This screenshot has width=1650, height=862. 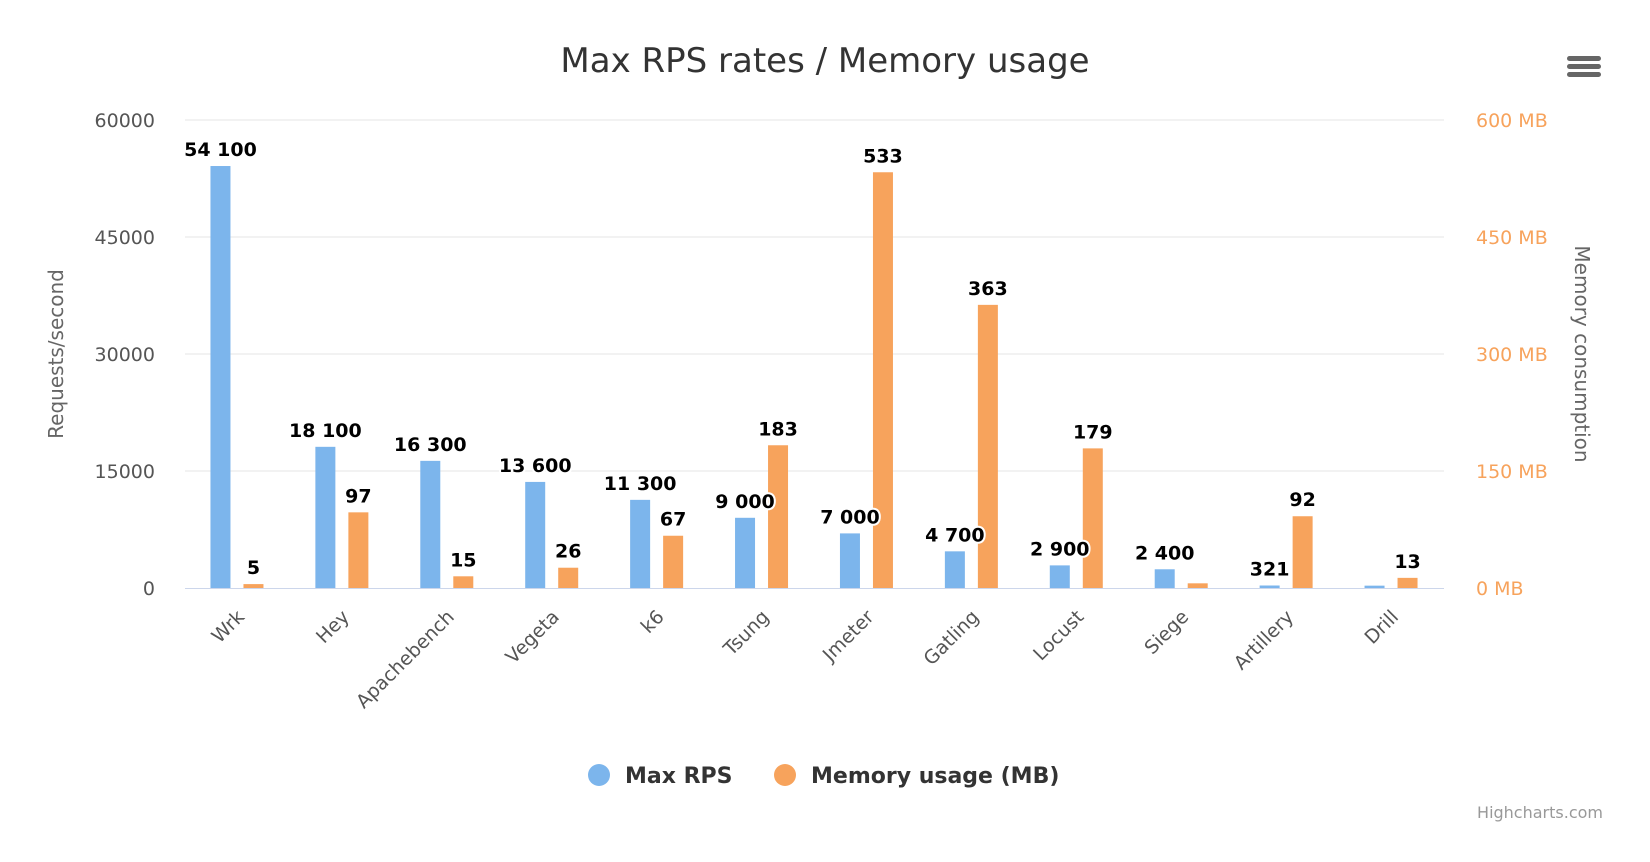 What do you see at coordinates (1512, 472) in the screenshot?
I see `y-right-tick-label: 150 MB` at bounding box center [1512, 472].